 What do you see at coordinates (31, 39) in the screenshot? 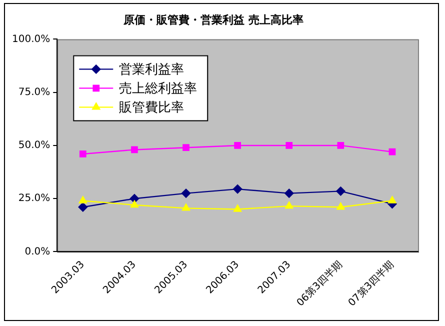
I see `y-tick-label: 100.0%` at bounding box center [31, 39].